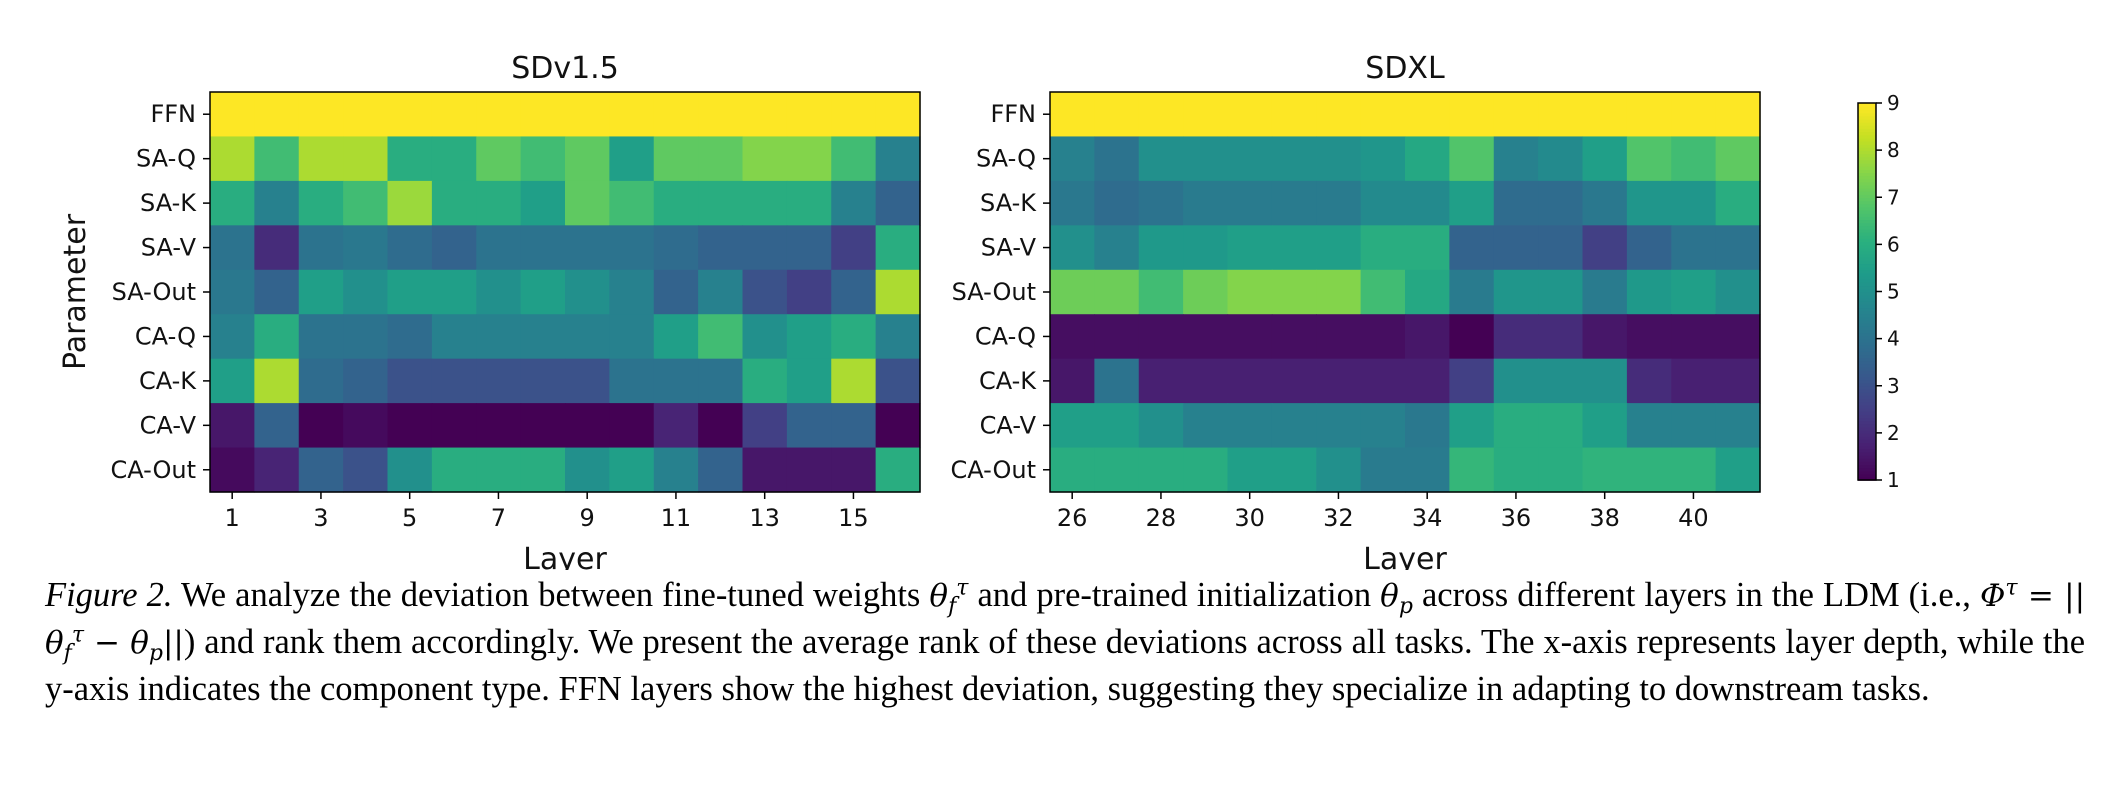 The image size is (2116, 797). I want to click on x-axis-label: Layer, so click(1405, 556).